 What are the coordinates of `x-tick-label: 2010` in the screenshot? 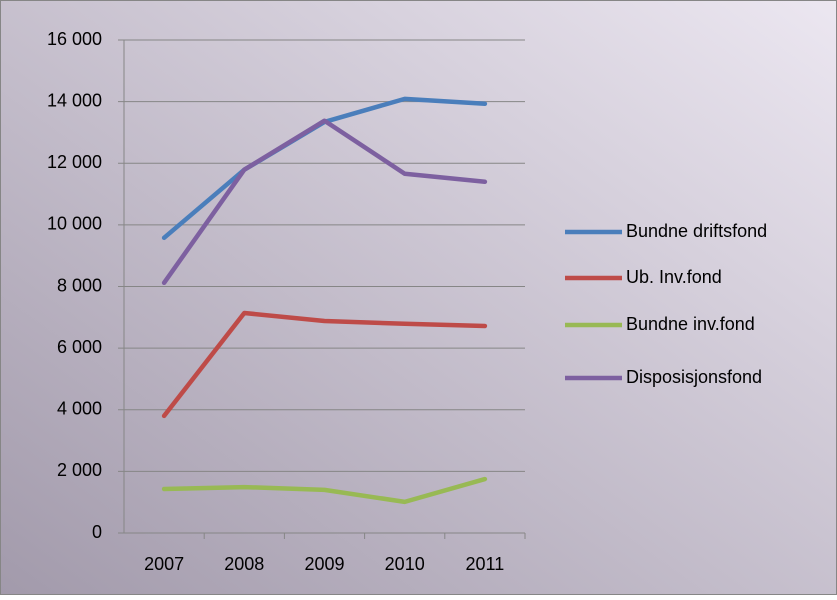 It's located at (405, 564).